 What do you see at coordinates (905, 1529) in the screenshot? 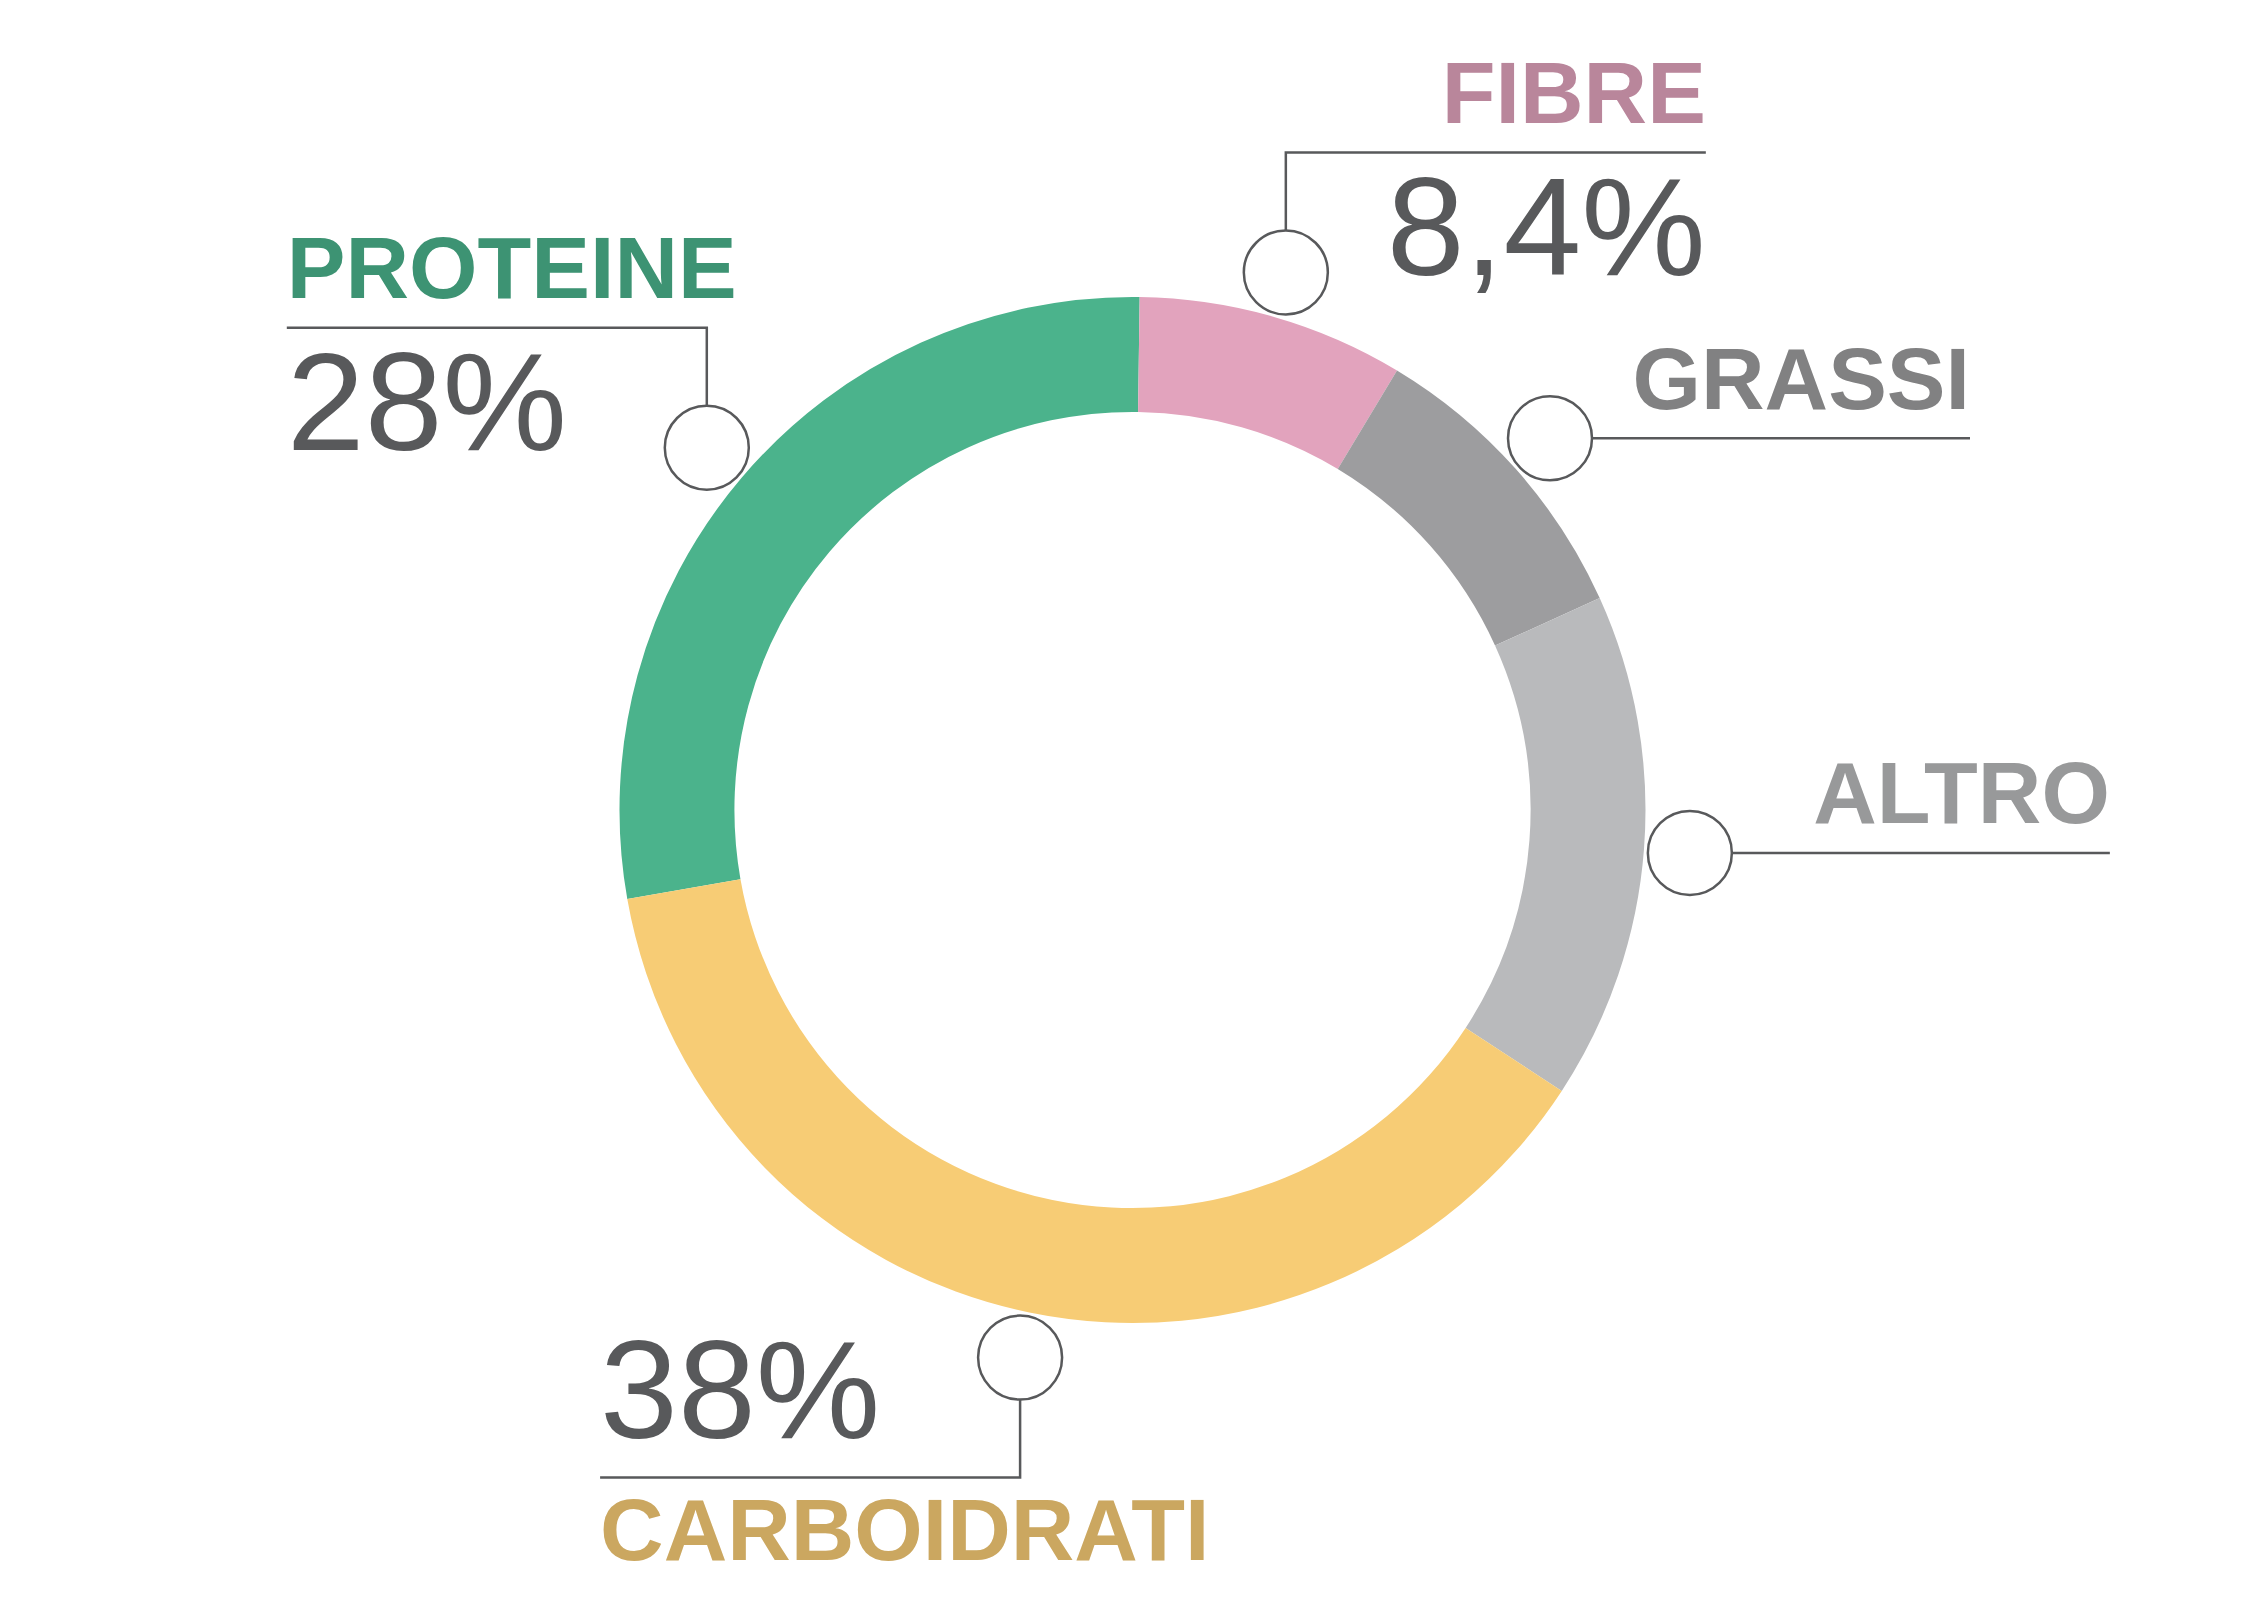
I see `slice-label: CARBOIDRATI` at bounding box center [905, 1529].